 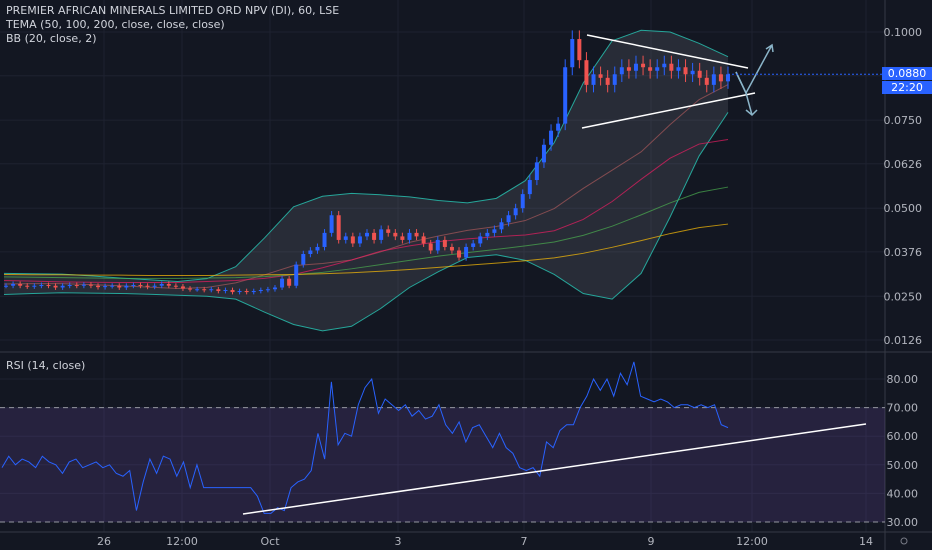 I want to click on triangle-lower-trendline, so click(x=668, y=110).